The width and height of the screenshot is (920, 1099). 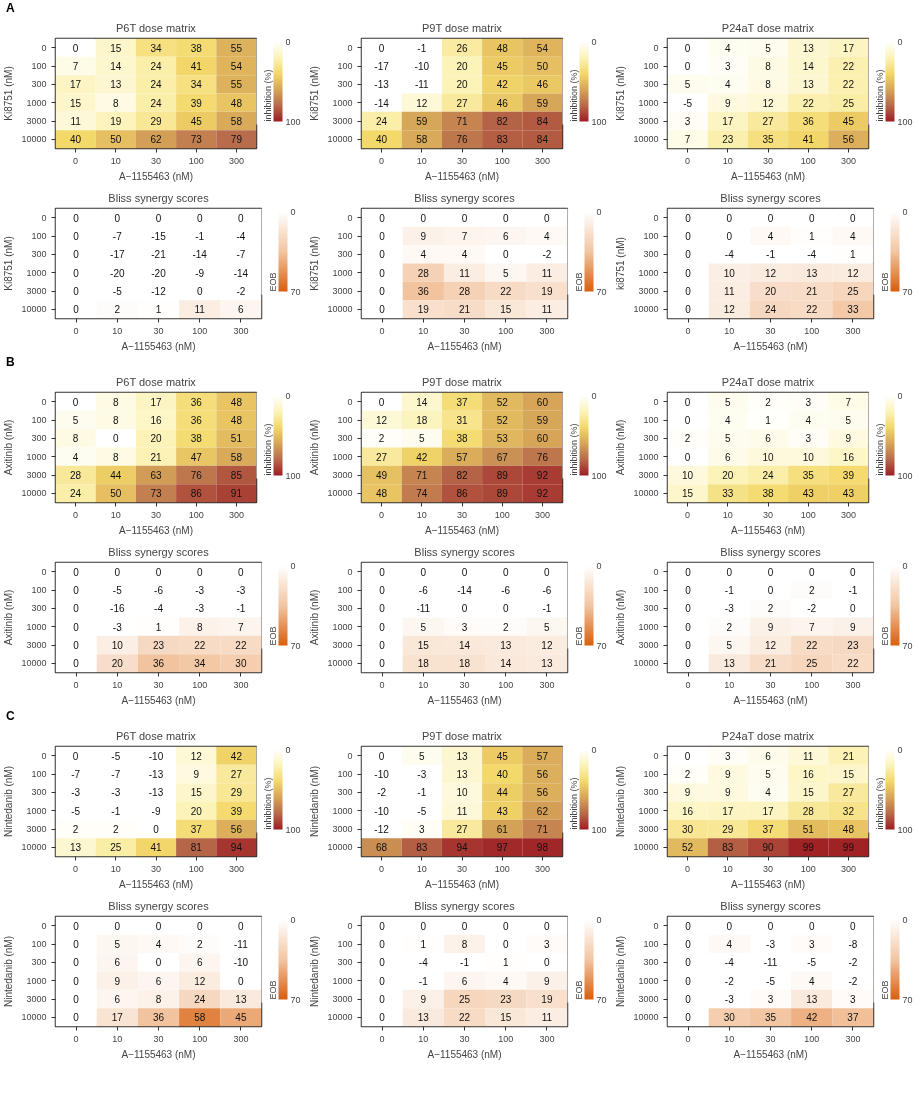 I want to click on data-label: 14, so click(x=808, y=66).